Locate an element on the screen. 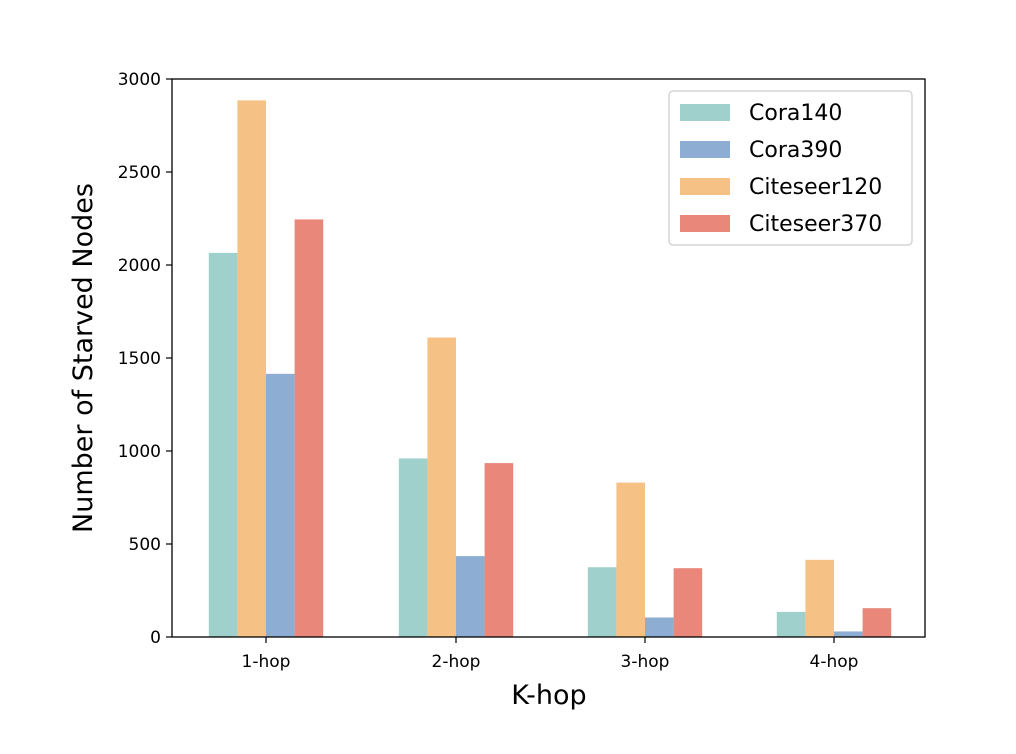 The height and width of the screenshot is (754, 1016). x-tick-label: 1-hop is located at coordinates (266, 662).